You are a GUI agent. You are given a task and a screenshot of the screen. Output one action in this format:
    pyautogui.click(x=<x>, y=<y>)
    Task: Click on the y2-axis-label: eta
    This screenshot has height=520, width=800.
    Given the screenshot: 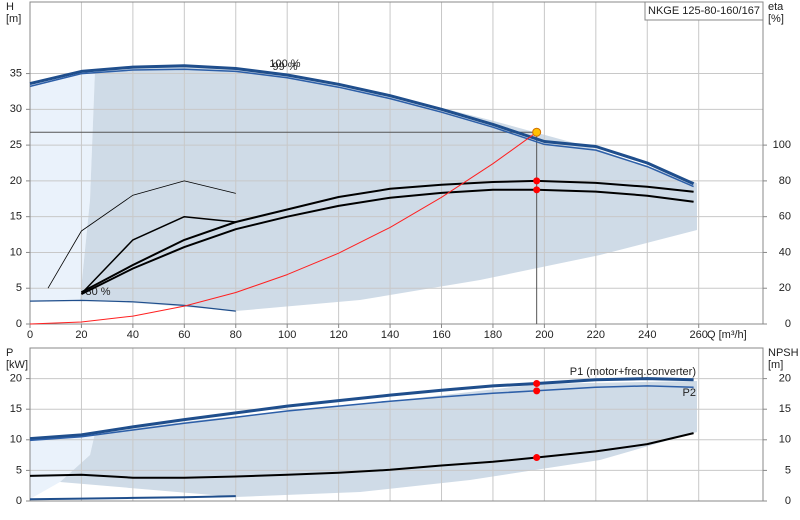 What is the action you would take?
    pyautogui.click(x=776, y=7)
    